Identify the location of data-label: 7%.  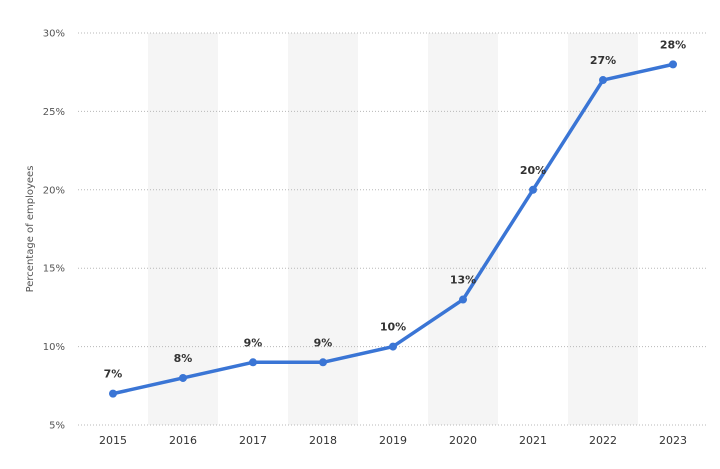
(113, 374).